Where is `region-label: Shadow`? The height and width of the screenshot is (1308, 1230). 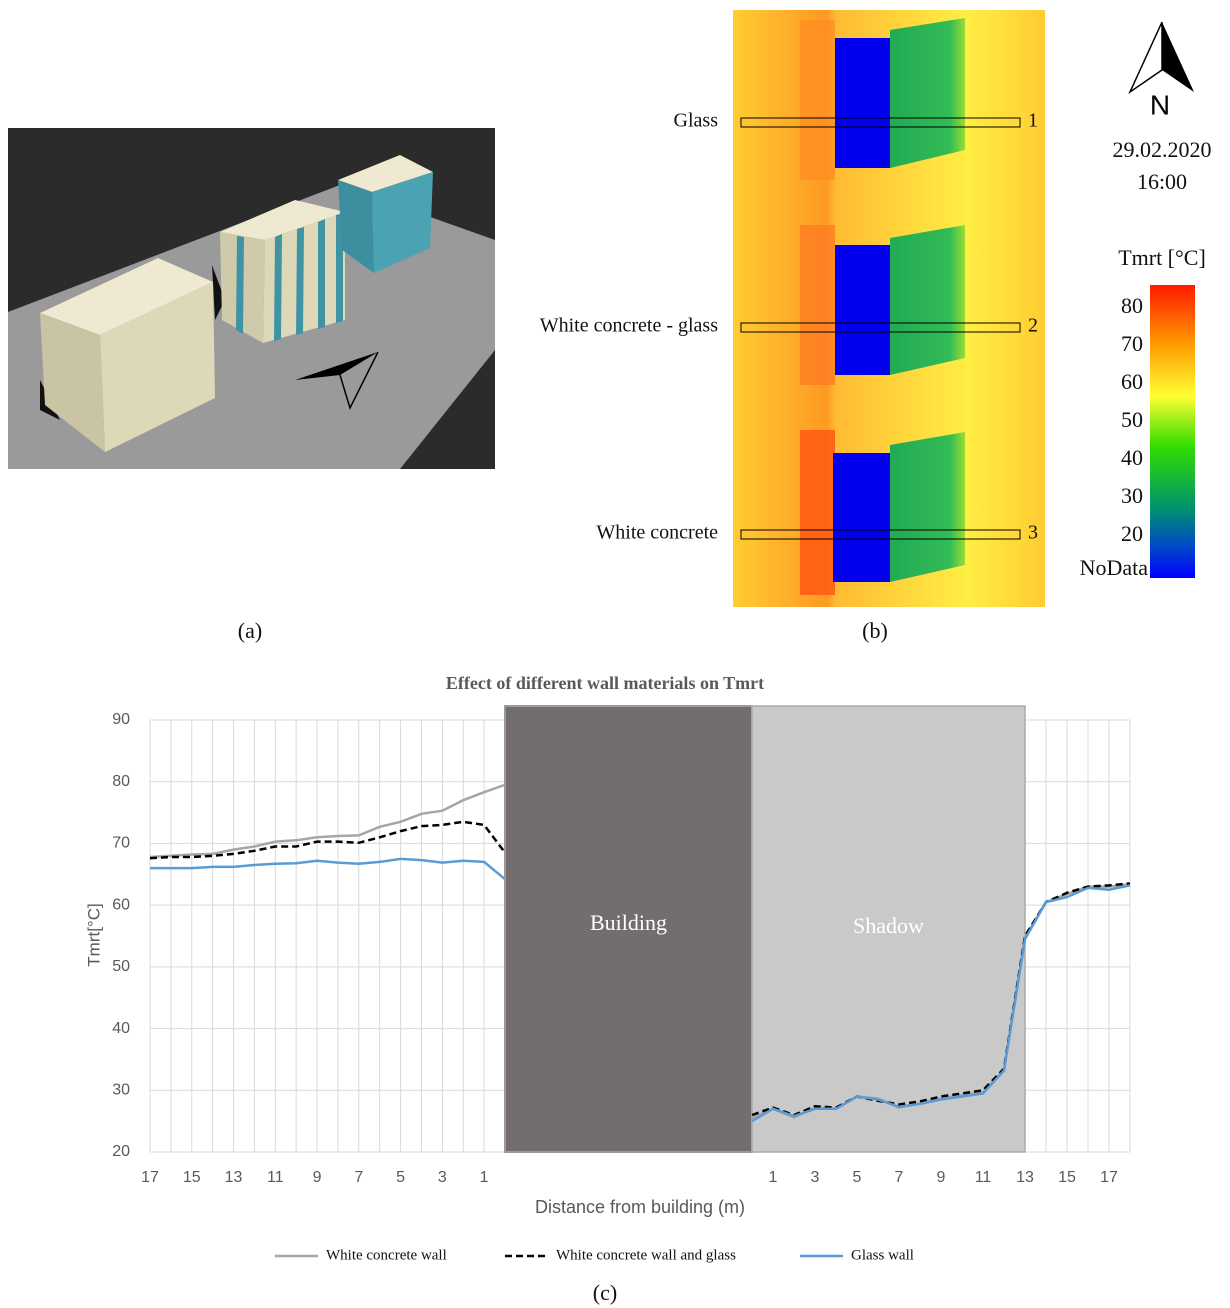 region-label: Shadow is located at coordinates (888, 925).